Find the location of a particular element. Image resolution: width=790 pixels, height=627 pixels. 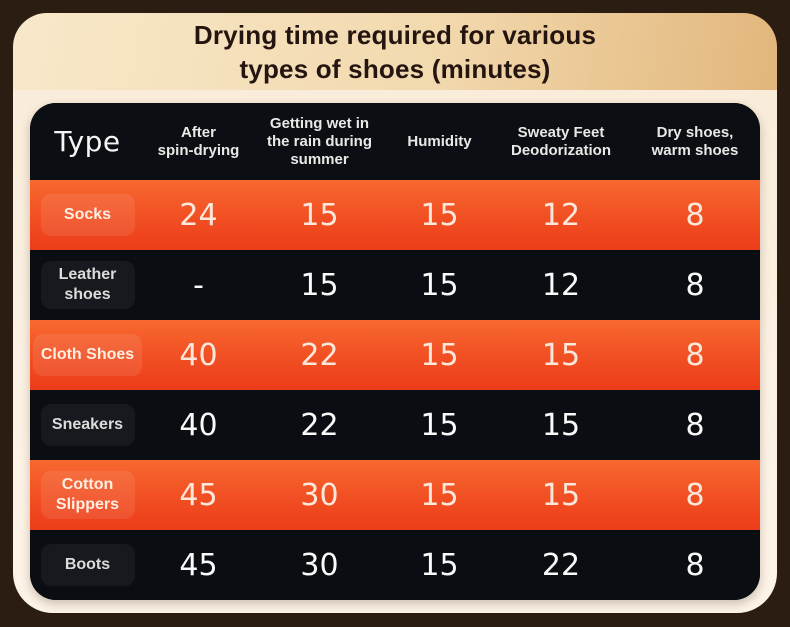

value-sneakers-spin-drying: 40 is located at coordinates (198, 425).